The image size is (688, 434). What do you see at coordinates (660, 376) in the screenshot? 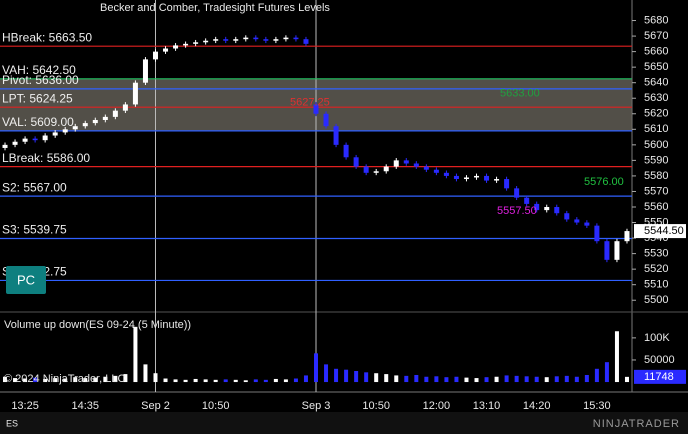
I see `last-volume-box` at bounding box center [660, 376].